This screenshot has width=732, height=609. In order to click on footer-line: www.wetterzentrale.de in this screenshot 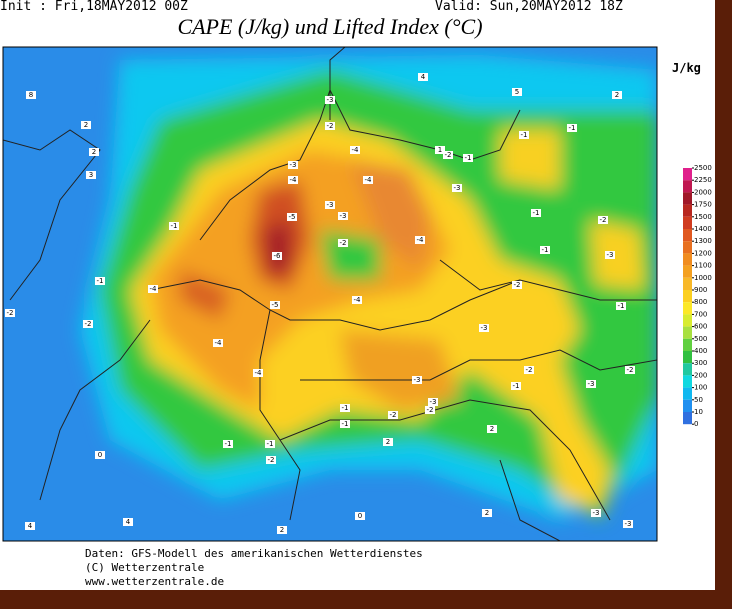, I will do `click(154, 581)`.